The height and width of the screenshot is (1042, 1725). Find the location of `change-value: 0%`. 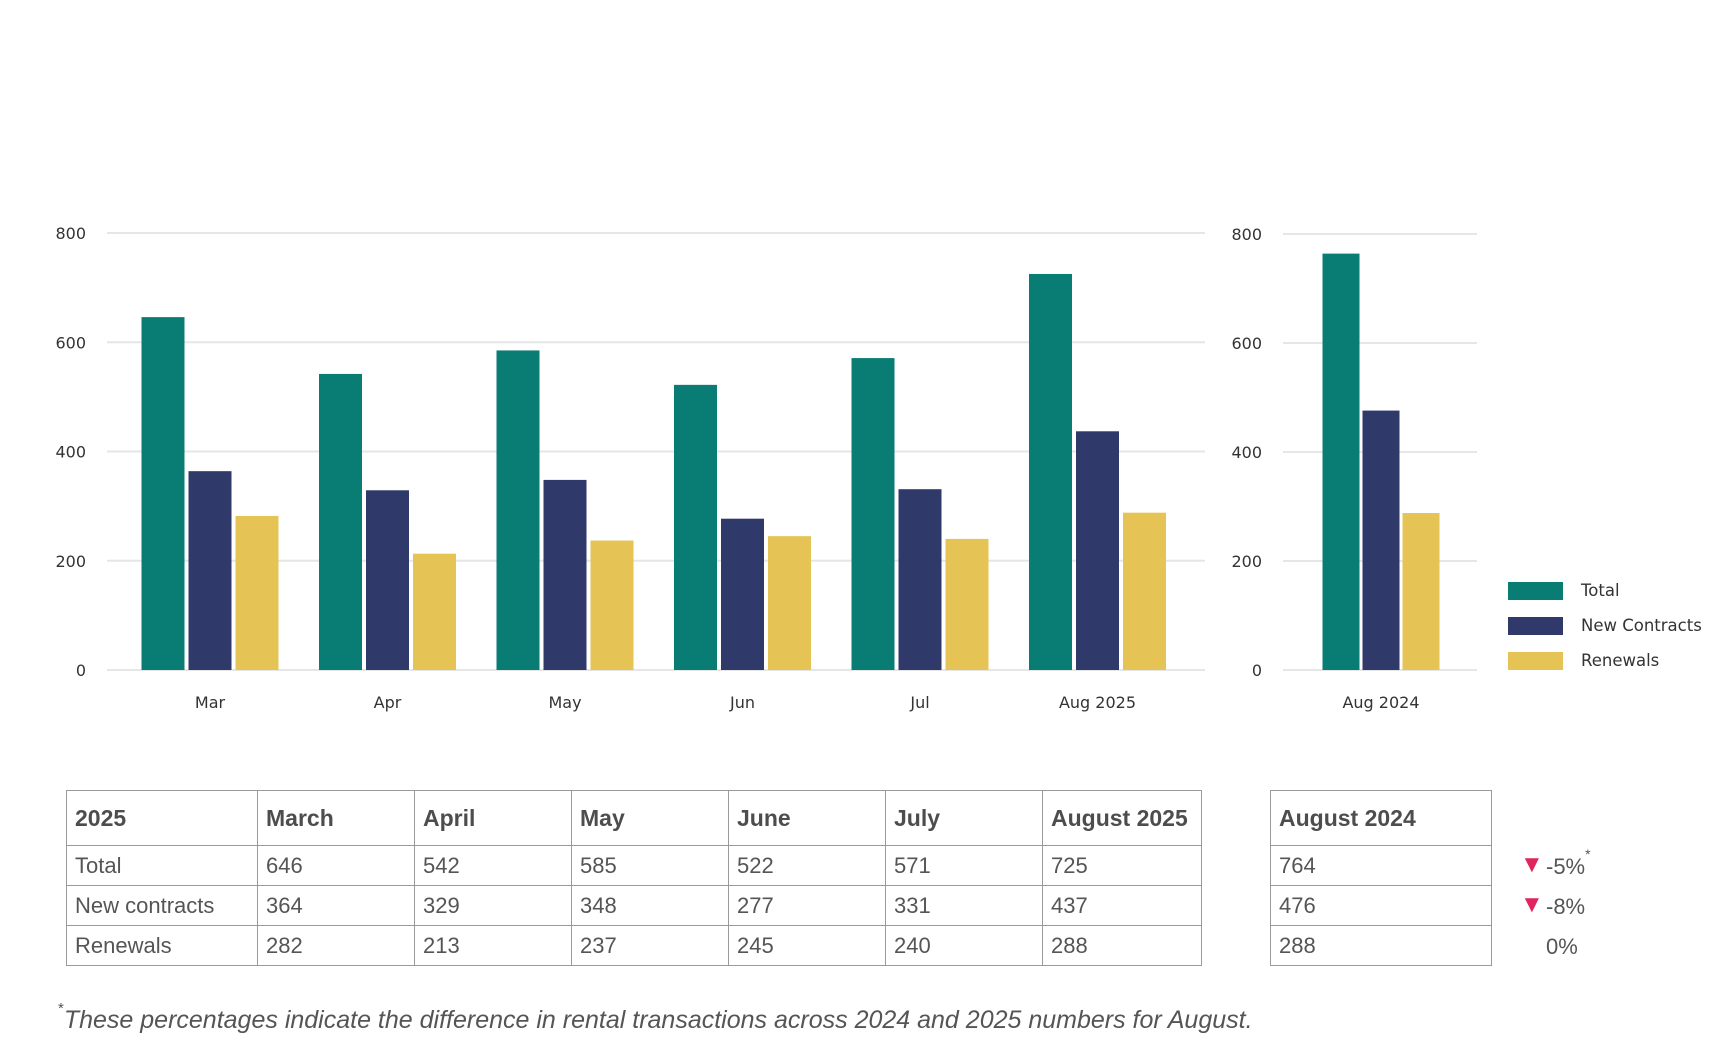

change-value: 0% is located at coordinates (1562, 946).